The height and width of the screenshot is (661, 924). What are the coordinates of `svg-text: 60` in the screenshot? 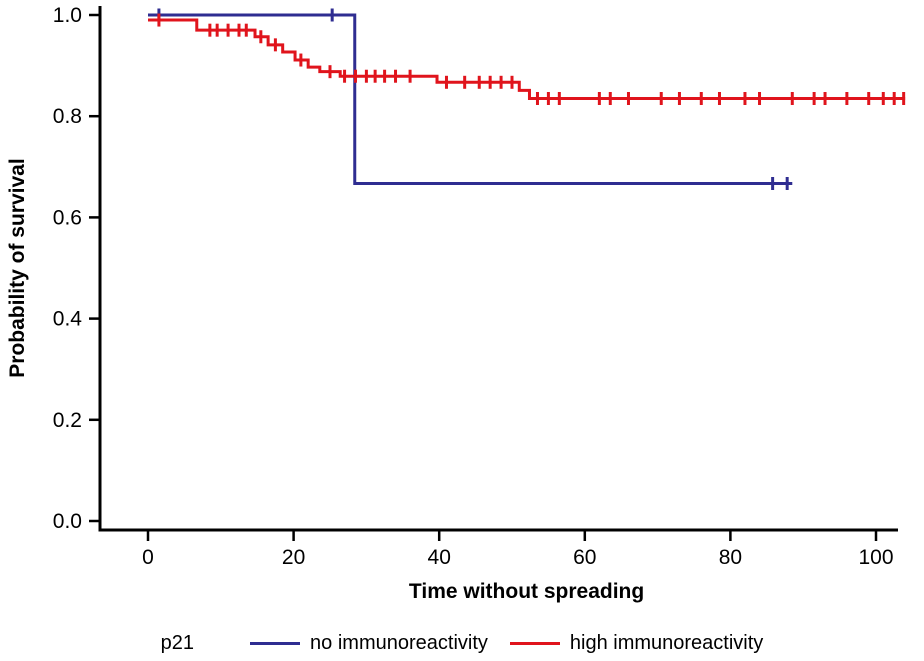 It's located at (584, 557).